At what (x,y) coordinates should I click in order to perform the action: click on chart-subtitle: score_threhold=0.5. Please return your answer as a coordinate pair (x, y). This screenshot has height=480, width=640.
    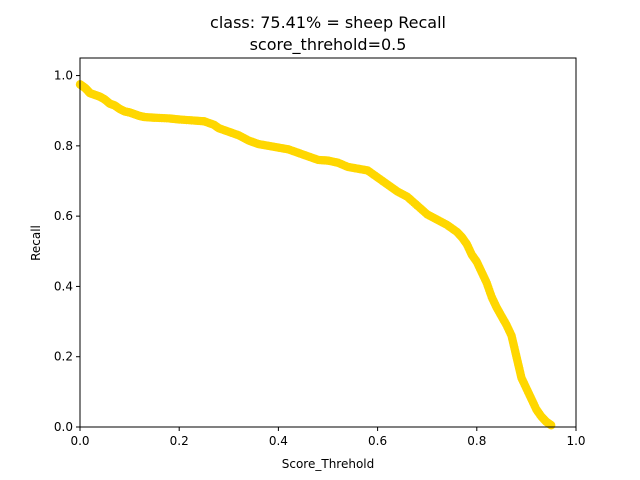
    Looking at the image, I should click on (328, 45).